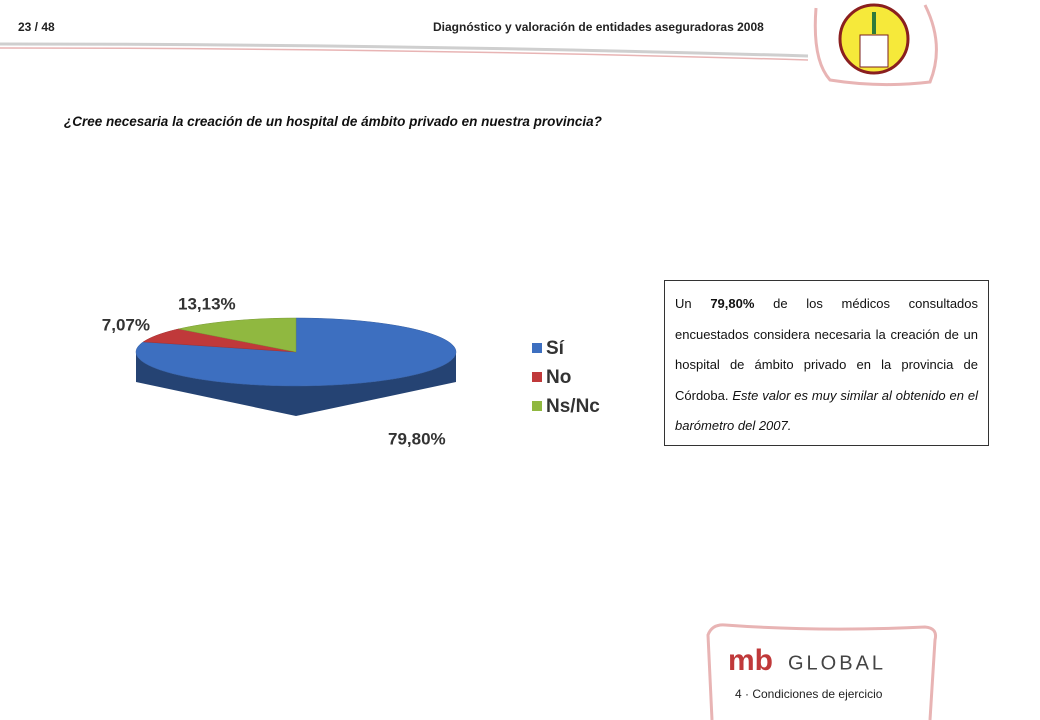 Image resolution: width=1040 pixels, height=720 pixels. What do you see at coordinates (809, 694) in the screenshot?
I see `footer-section: 4 · Condiciones de ejercicio` at bounding box center [809, 694].